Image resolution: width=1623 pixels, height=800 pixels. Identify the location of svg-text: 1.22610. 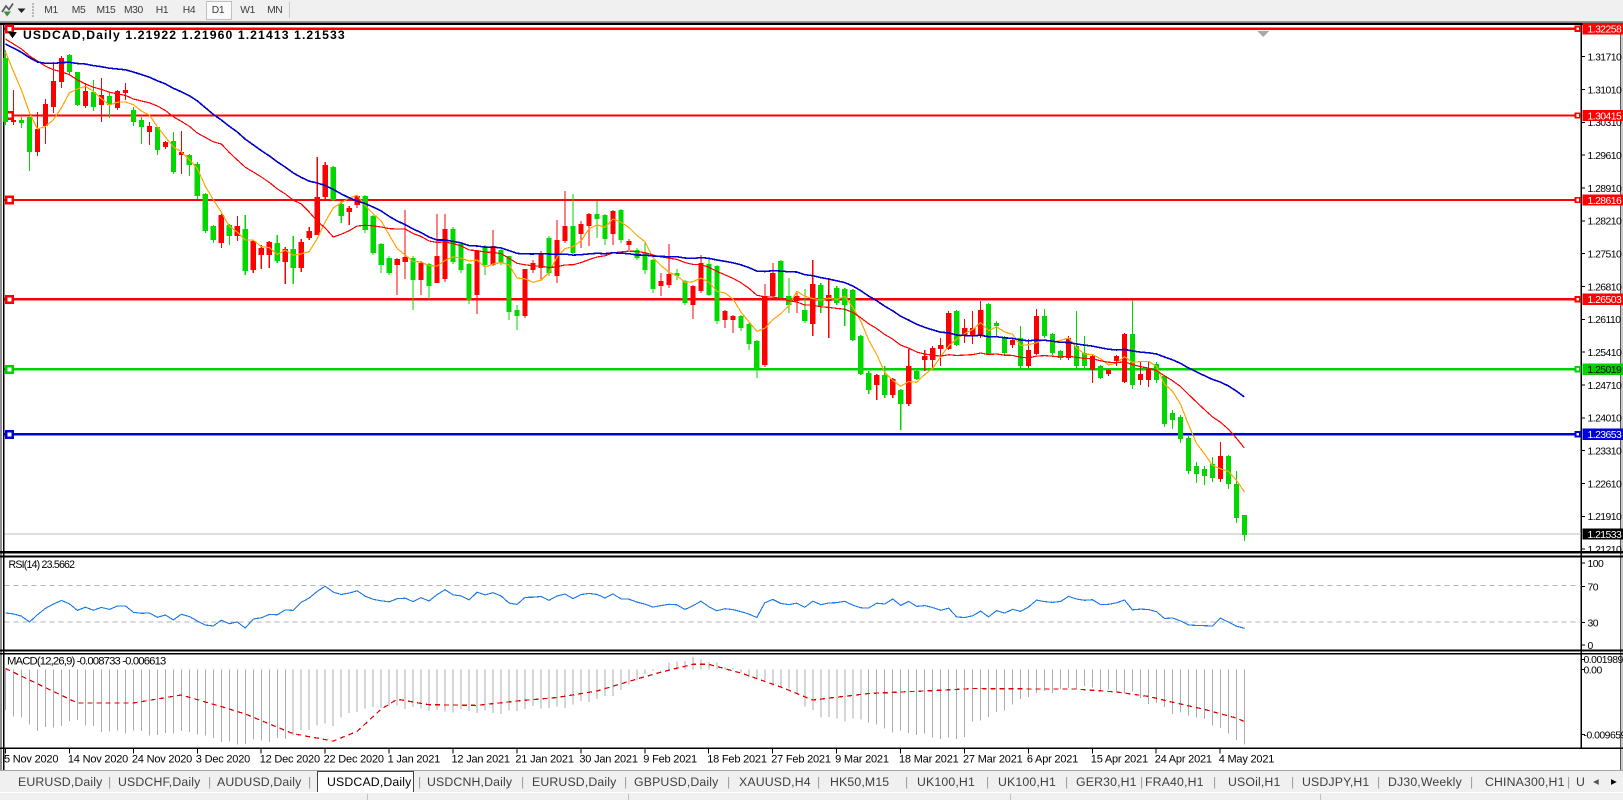
(1605, 484).